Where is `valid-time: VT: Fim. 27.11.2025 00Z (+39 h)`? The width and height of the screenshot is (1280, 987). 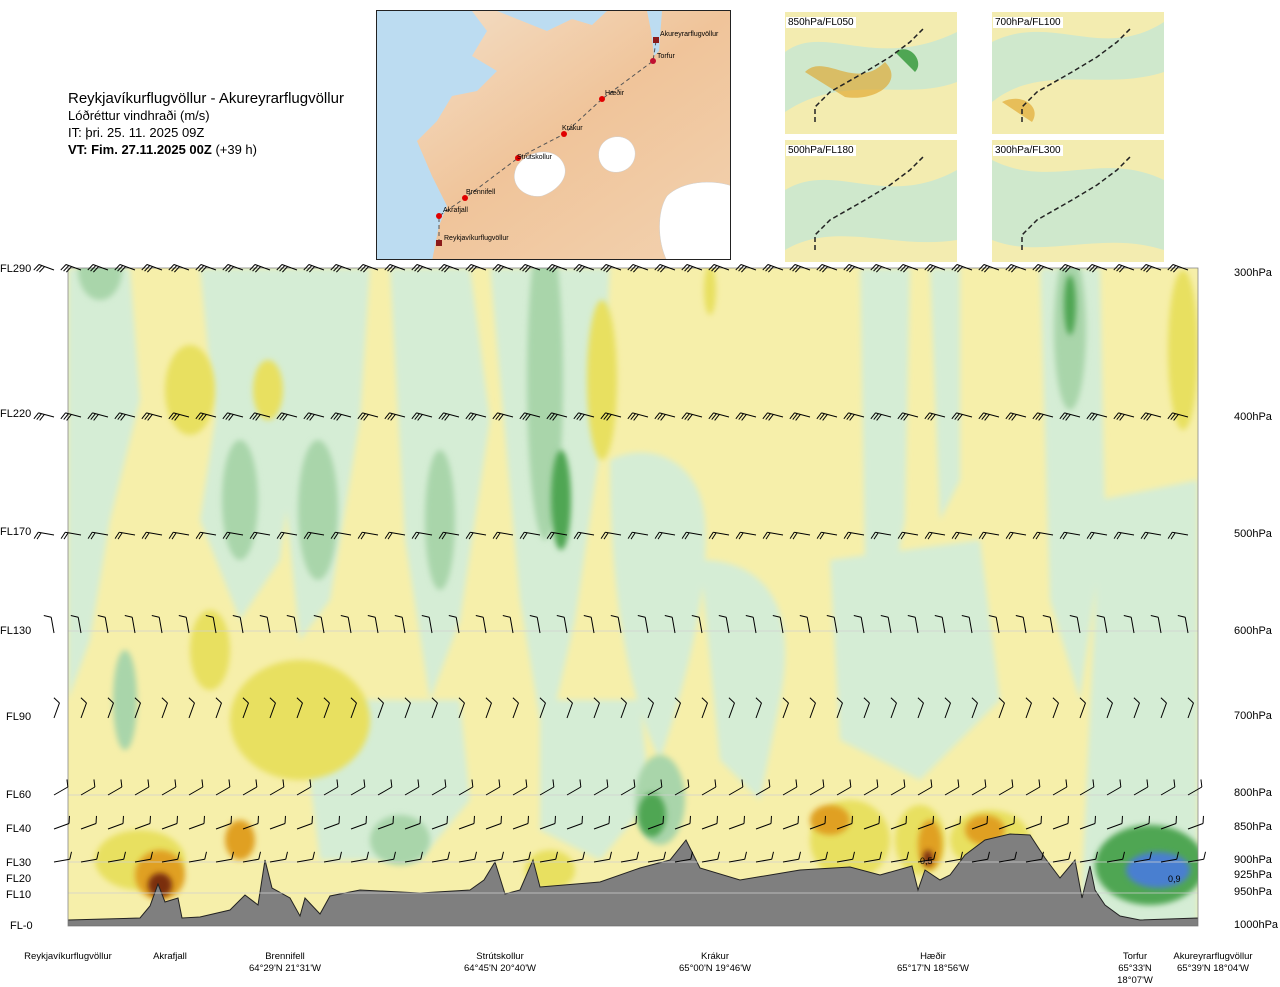 valid-time: VT: Fim. 27.11.2025 00Z (+39 h) is located at coordinates (206, 149).